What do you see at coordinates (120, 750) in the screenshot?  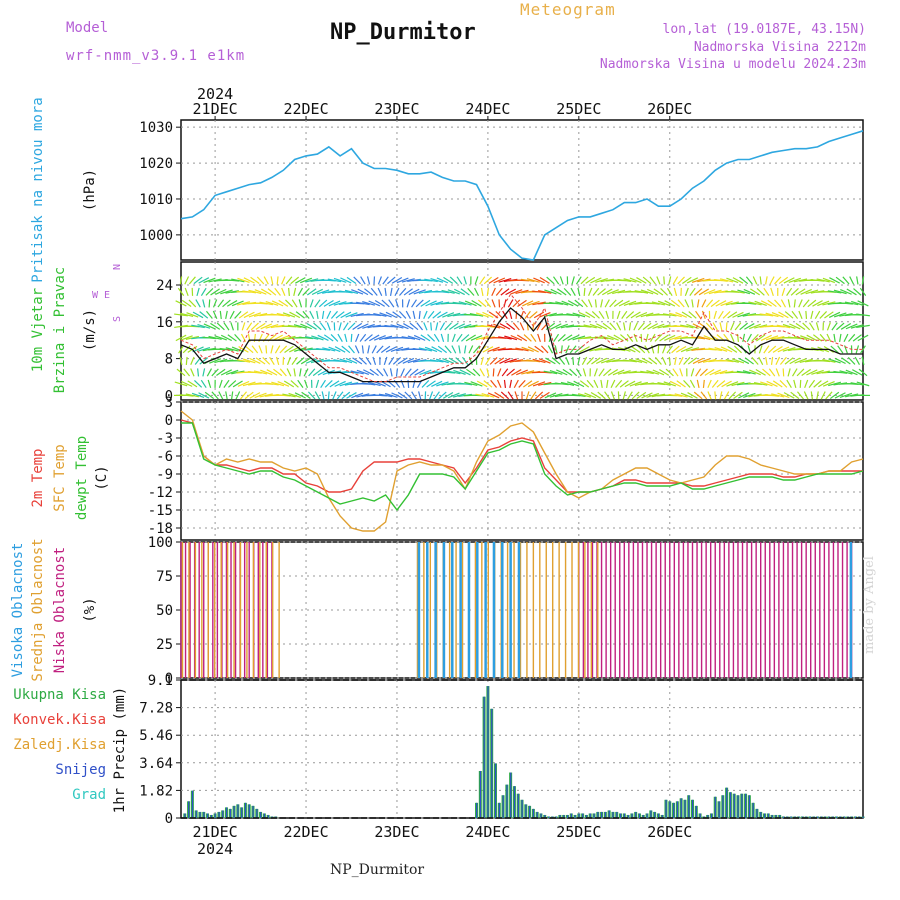 I see `precip-unit: 1hr Precip (mm)` at bounding box center [120, 750].